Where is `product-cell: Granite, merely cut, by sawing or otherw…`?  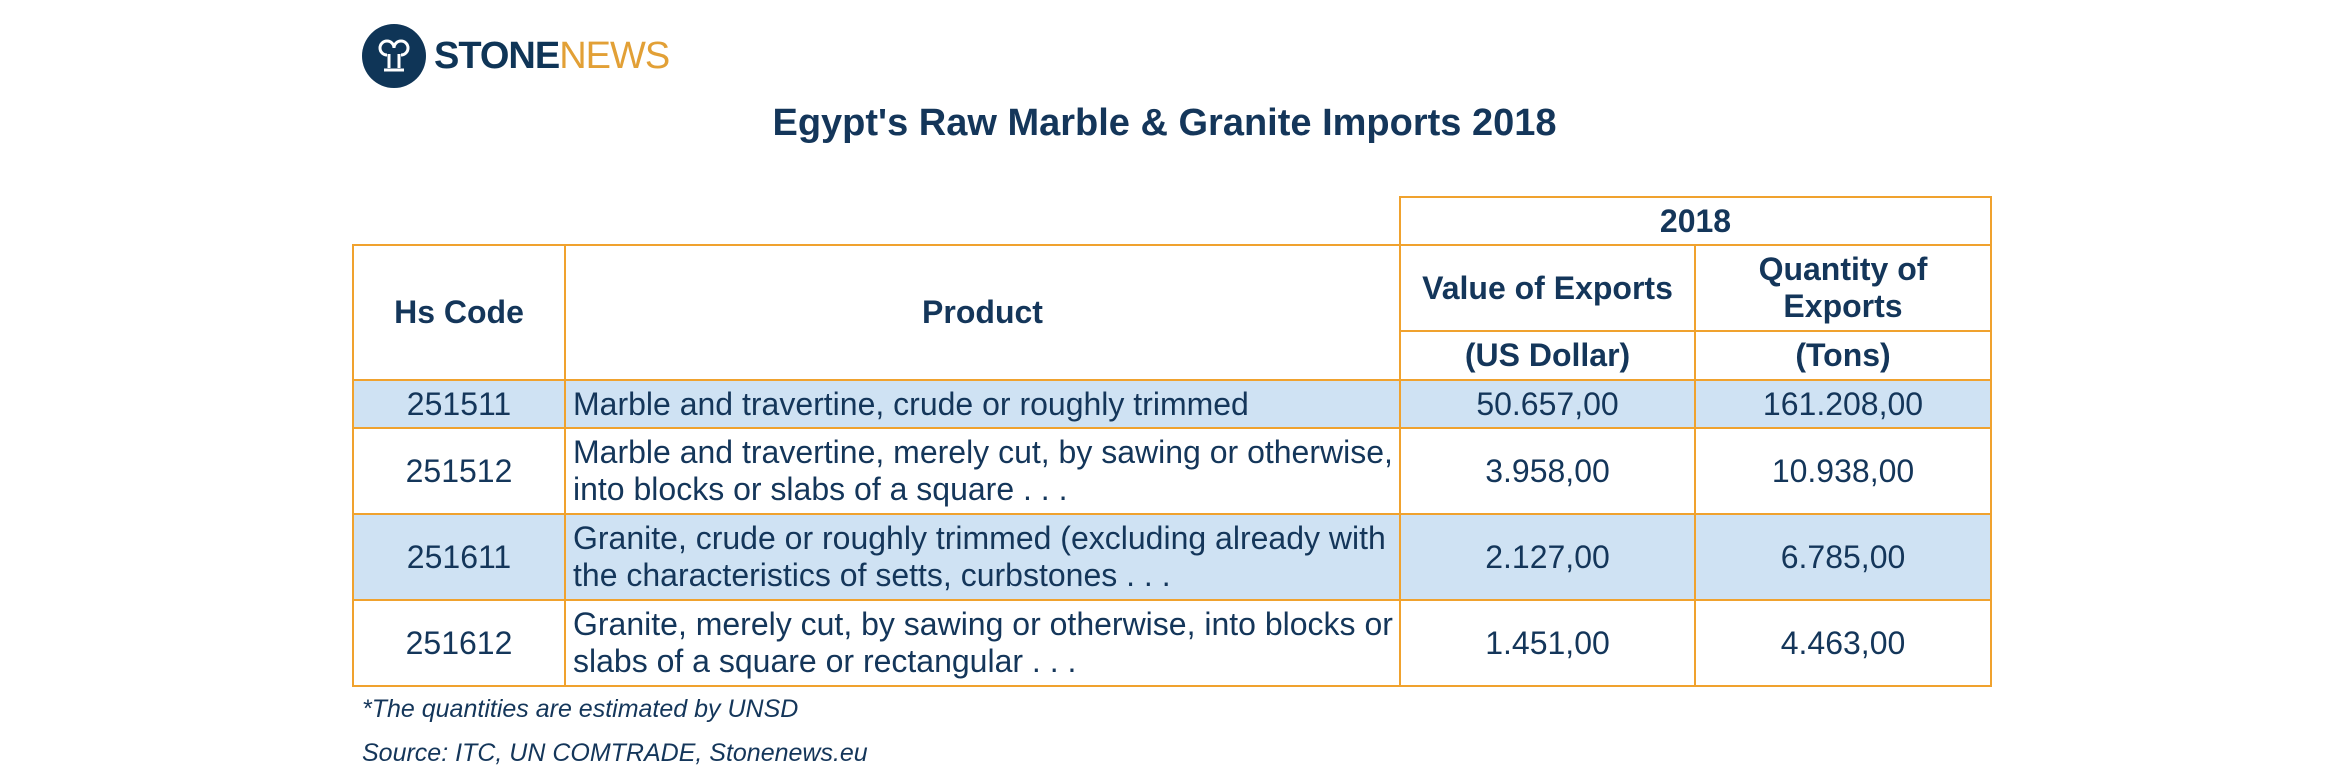 product-cell: Granite, merely cut, by sawing or otherw… is located at coordinates (982, 643).